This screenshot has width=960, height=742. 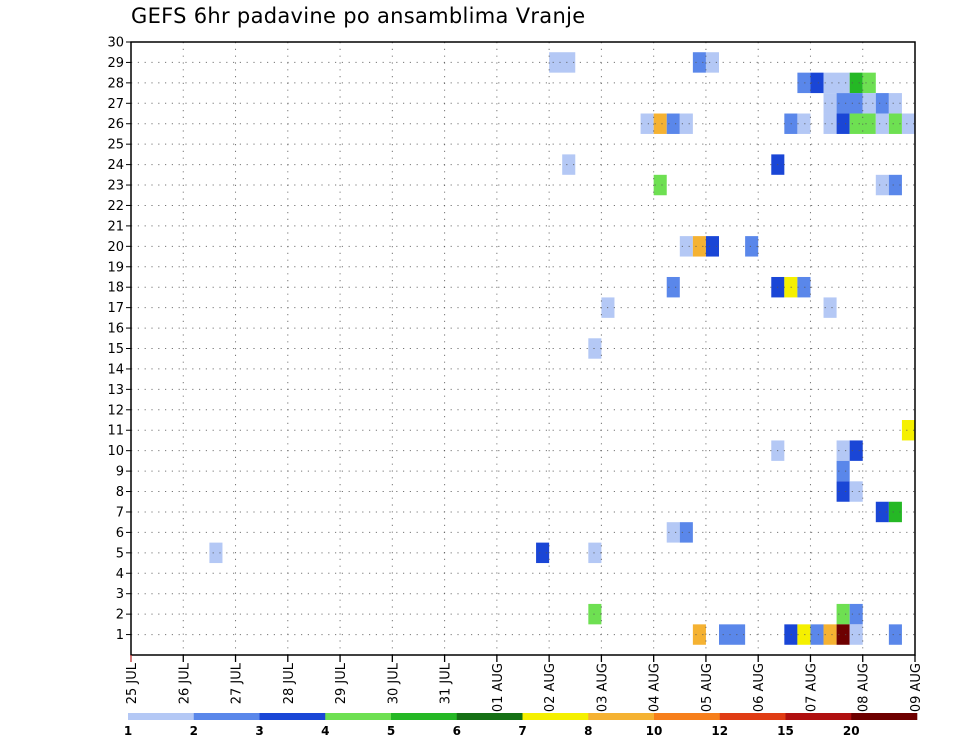 What do you see at coordinates (184, 683) in the screenshot?
I see `x-tick-label: 26 JUL` at bounding box center [184, 683].